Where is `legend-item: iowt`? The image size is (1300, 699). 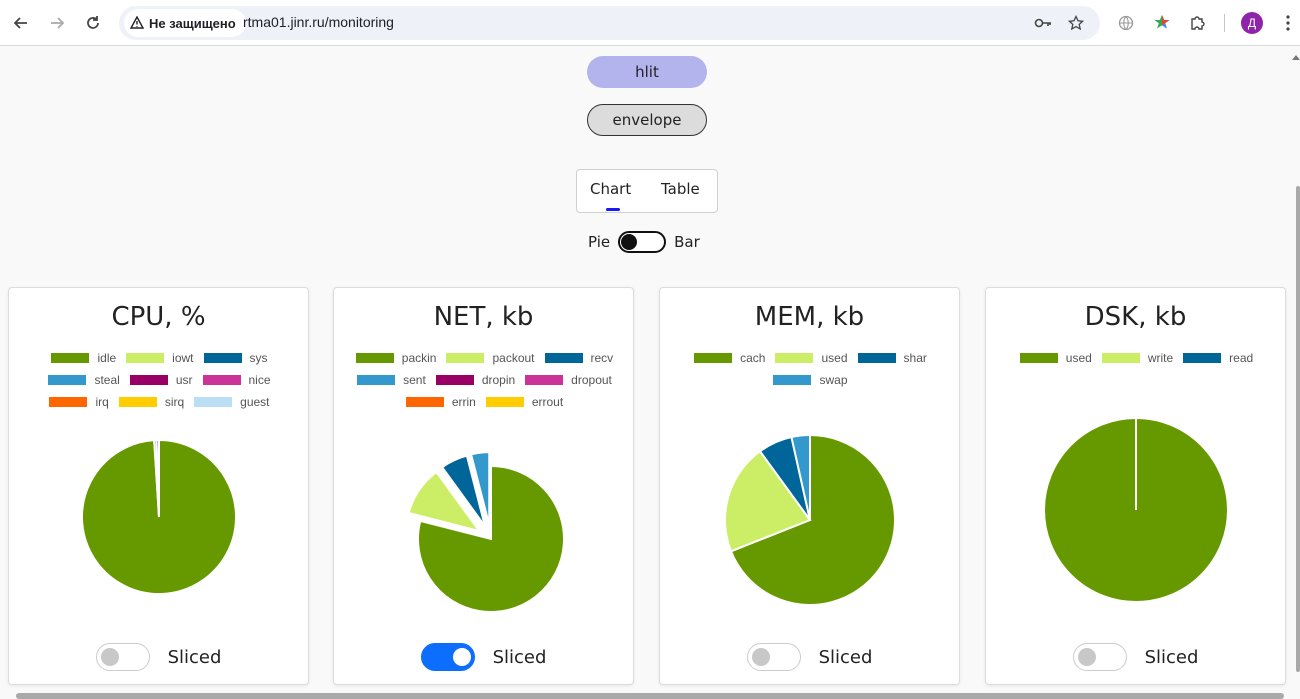
legend-item: iowt is located at coordinates (160, 358).